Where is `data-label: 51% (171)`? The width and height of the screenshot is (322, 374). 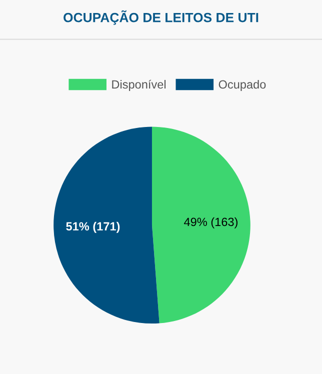 data-label: 51% (171) is located at coordinates (93, 227).